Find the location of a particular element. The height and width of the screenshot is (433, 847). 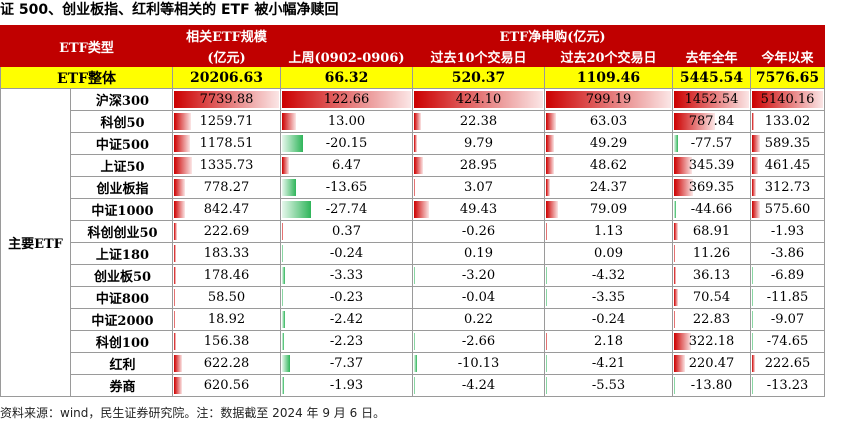

cell-20d: 79.09 is located at coordinates (608, 209).